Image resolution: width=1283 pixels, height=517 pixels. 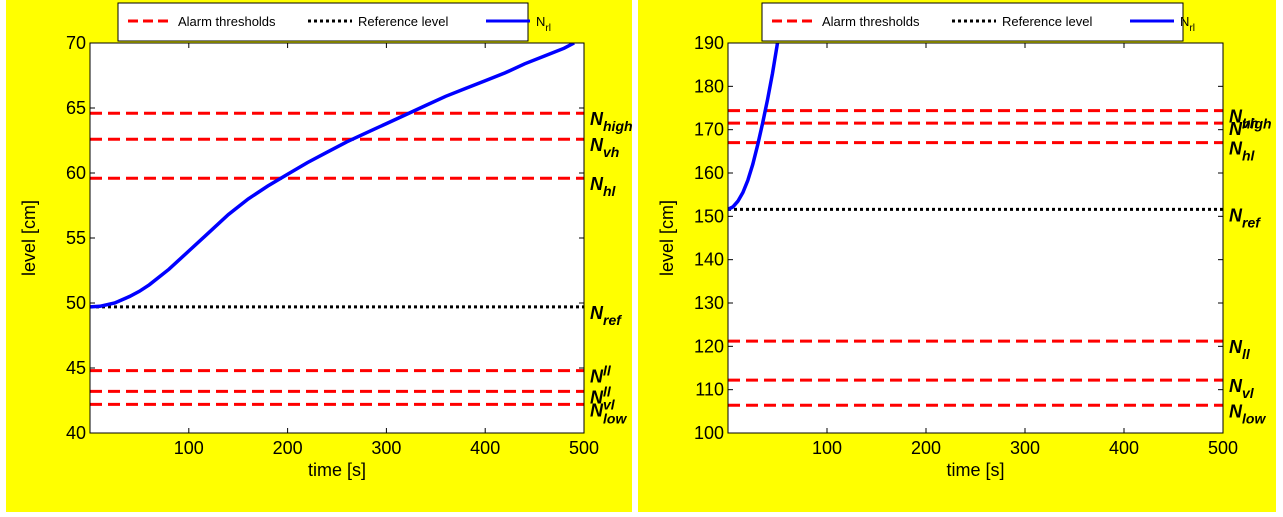 What do you see at coordinates (76, 433) in the screenshot?
I see `y-tick-label: 40` at bounding box center [76, 433].